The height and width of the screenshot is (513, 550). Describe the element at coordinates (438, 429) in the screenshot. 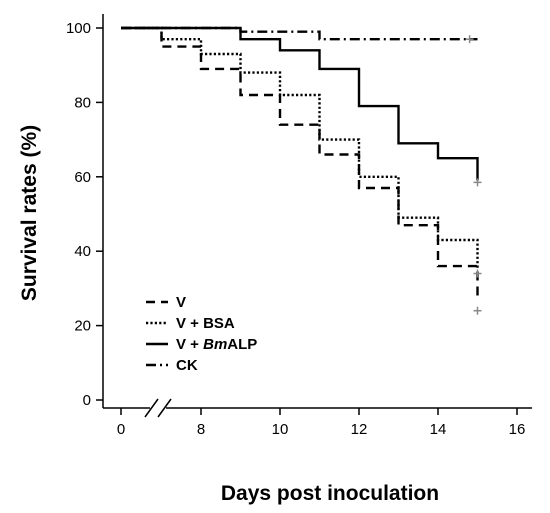

I see `x-tick-label: 14` at that location.